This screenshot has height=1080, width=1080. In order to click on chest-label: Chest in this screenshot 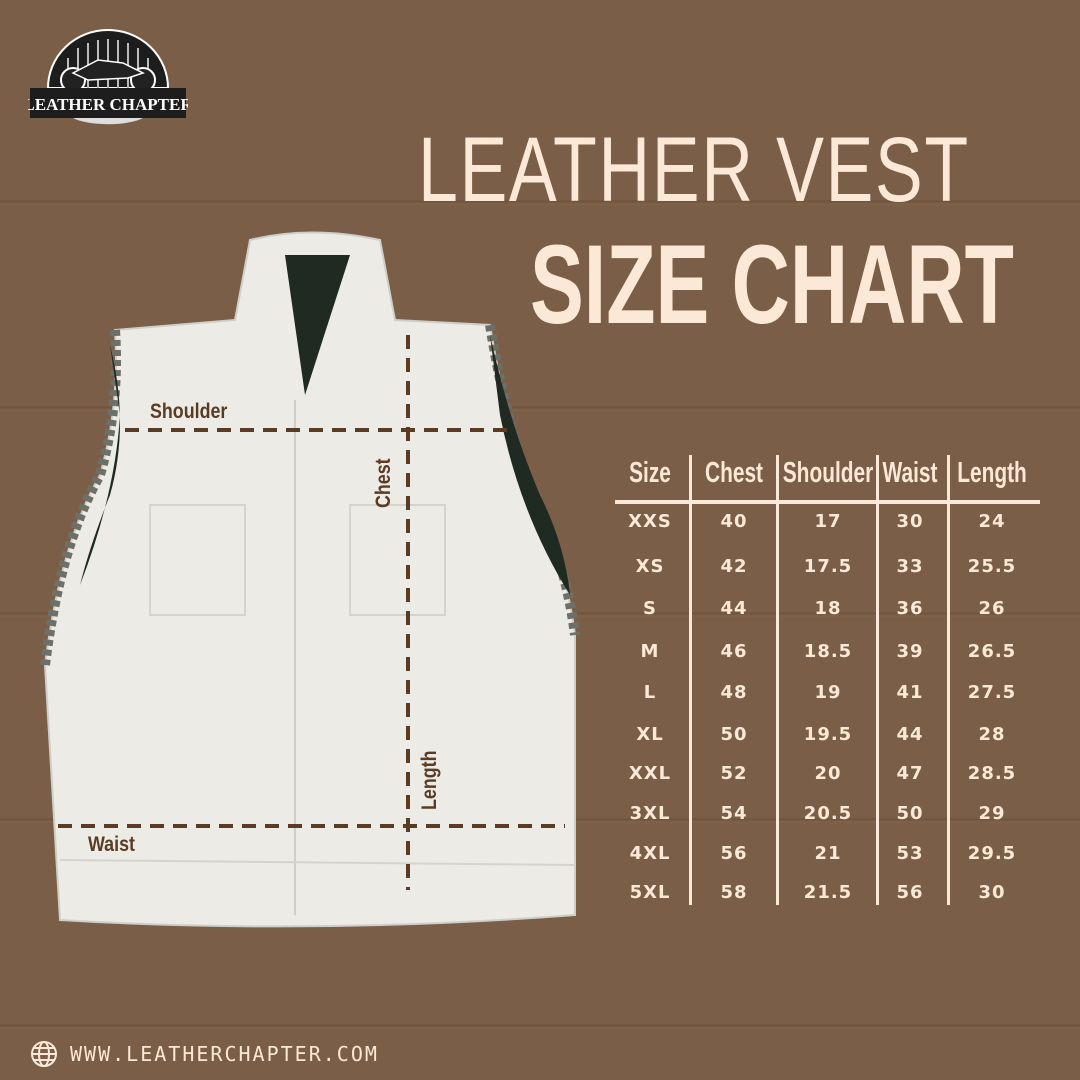, I will do `click(383, 483)`.